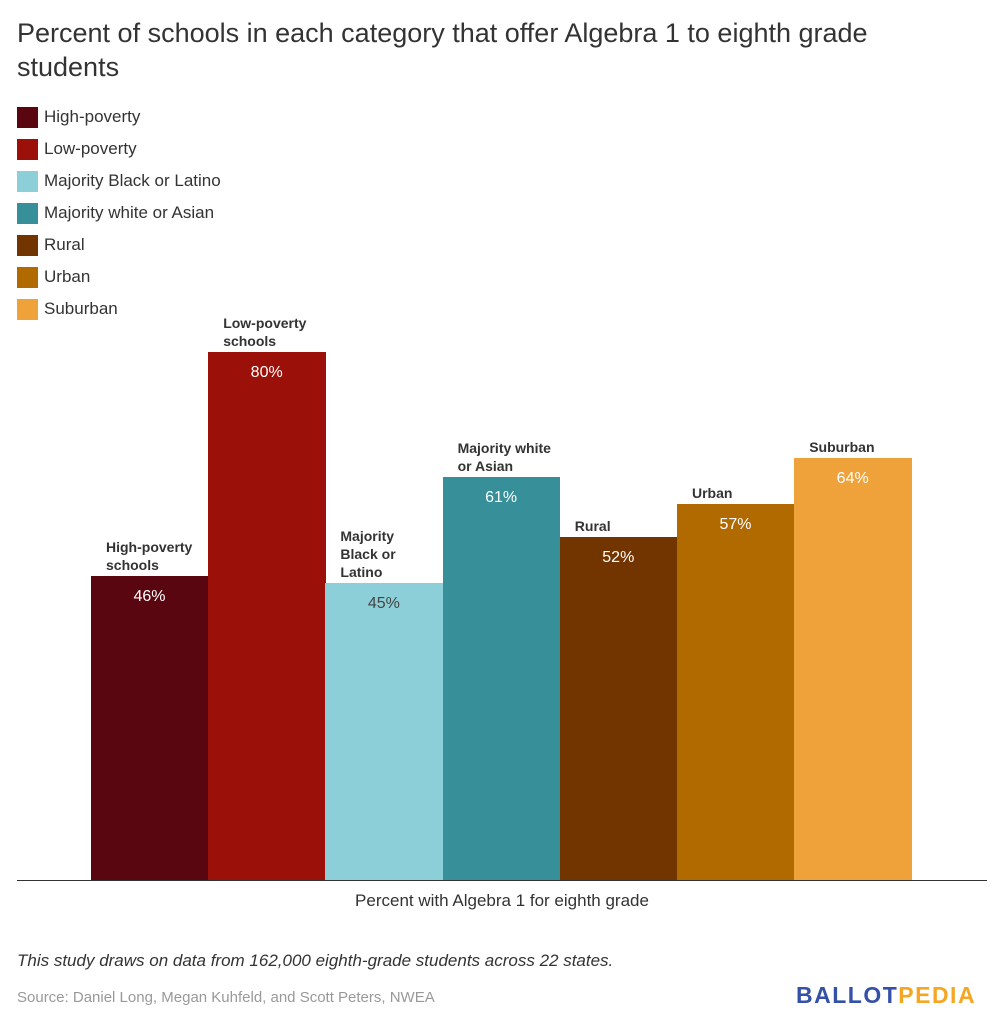  I want to click on x-axis-label: Percent with Algebra 1 for eighth grade, so click(502, 900).